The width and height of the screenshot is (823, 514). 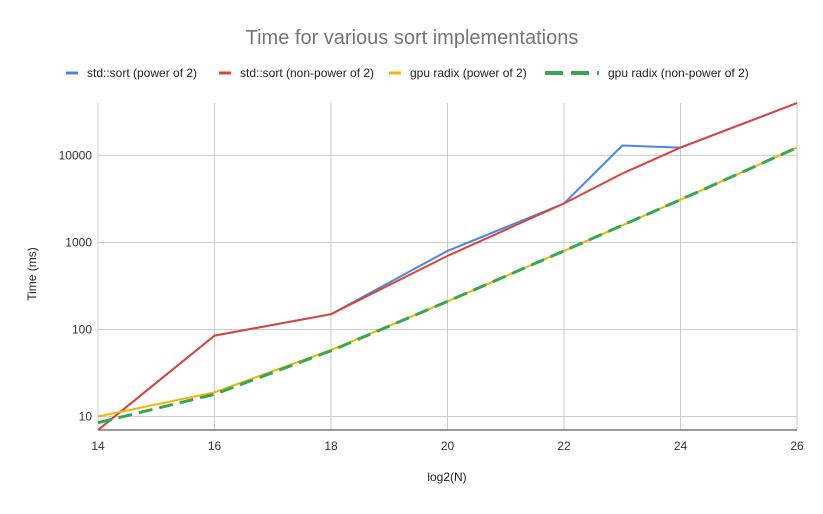 What do you see at coordinates (76, 285) in the screenshot?
I see `y-axis-ticks: 10 100 1000 10000` at bounding box center [76, 285].